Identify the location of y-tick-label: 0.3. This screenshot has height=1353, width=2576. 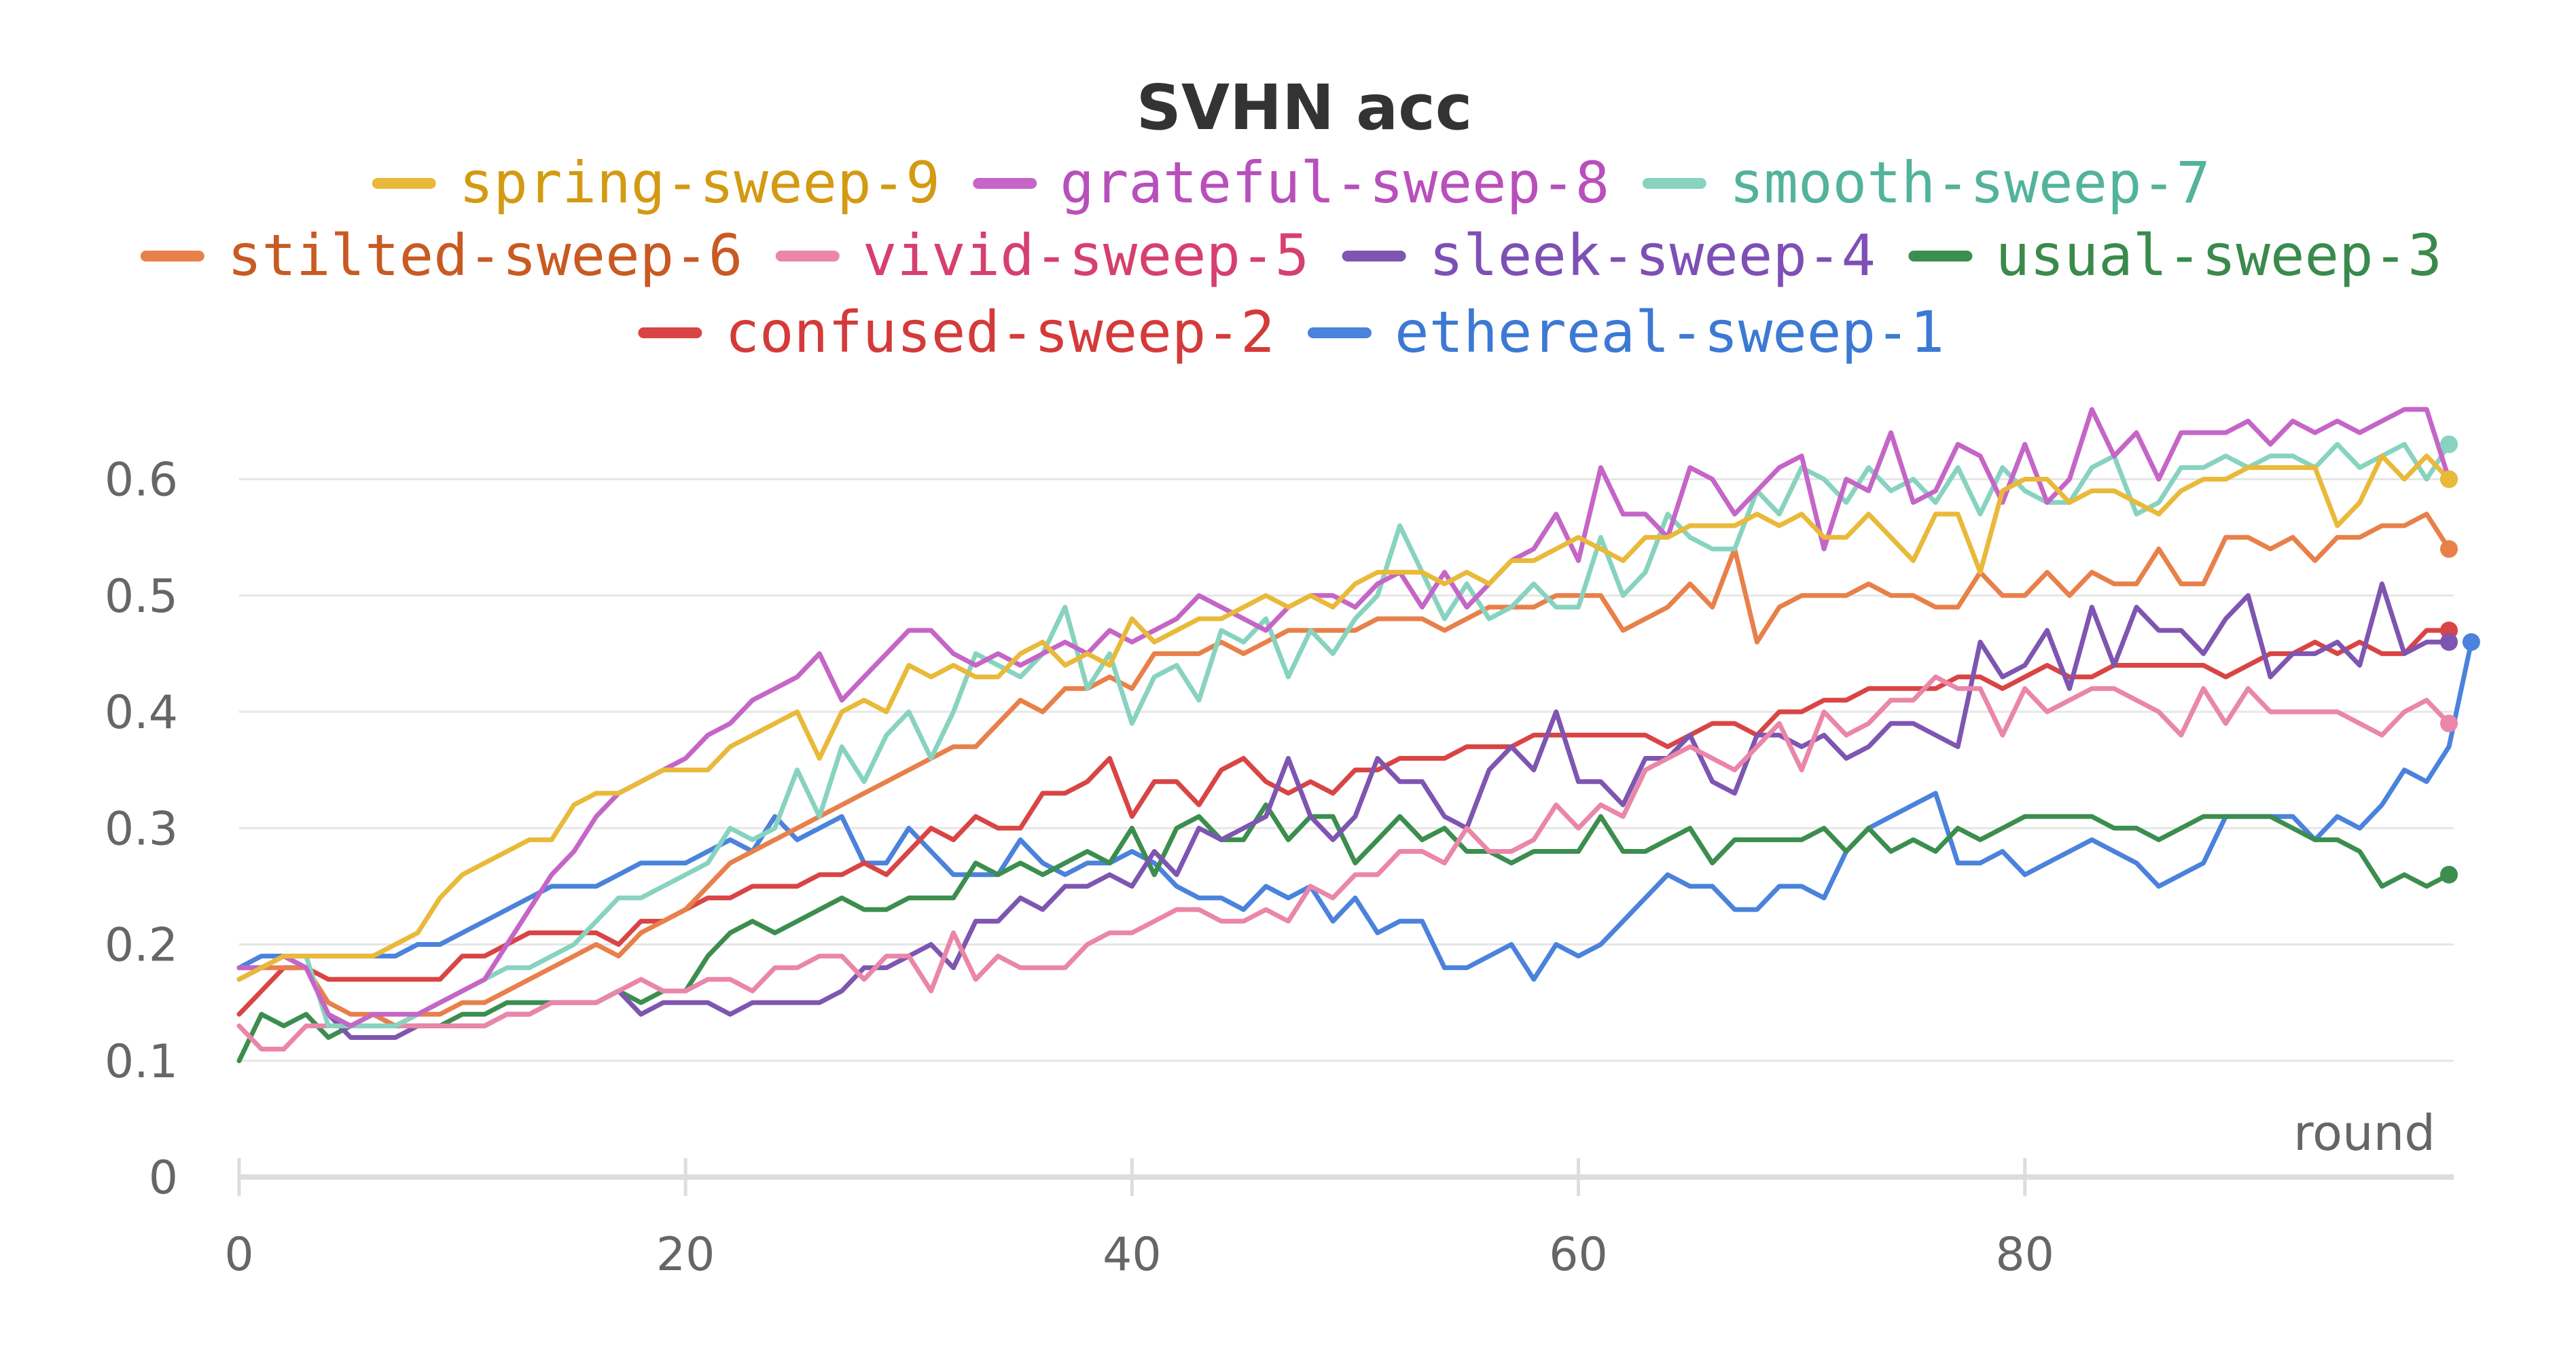
(141, 829).